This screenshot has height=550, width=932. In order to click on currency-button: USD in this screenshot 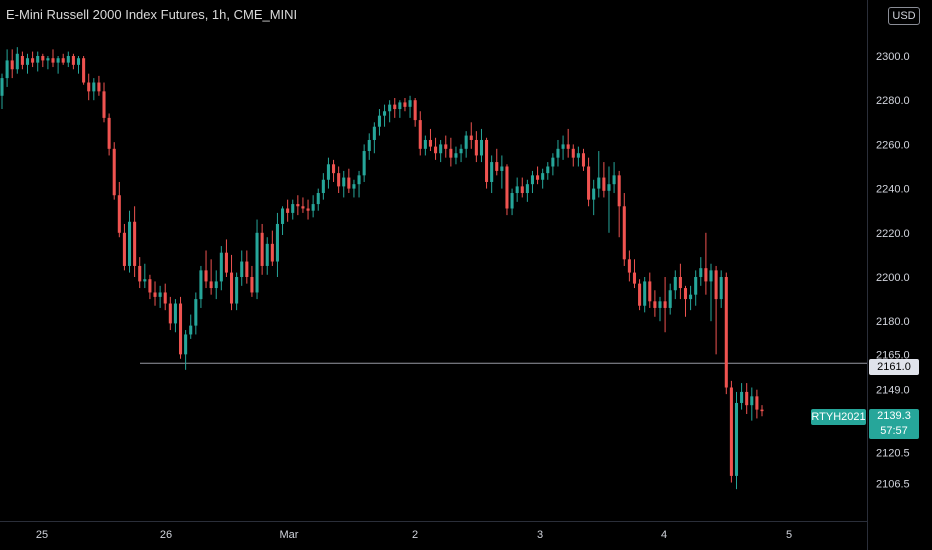, I will do `click(904, 16)`.